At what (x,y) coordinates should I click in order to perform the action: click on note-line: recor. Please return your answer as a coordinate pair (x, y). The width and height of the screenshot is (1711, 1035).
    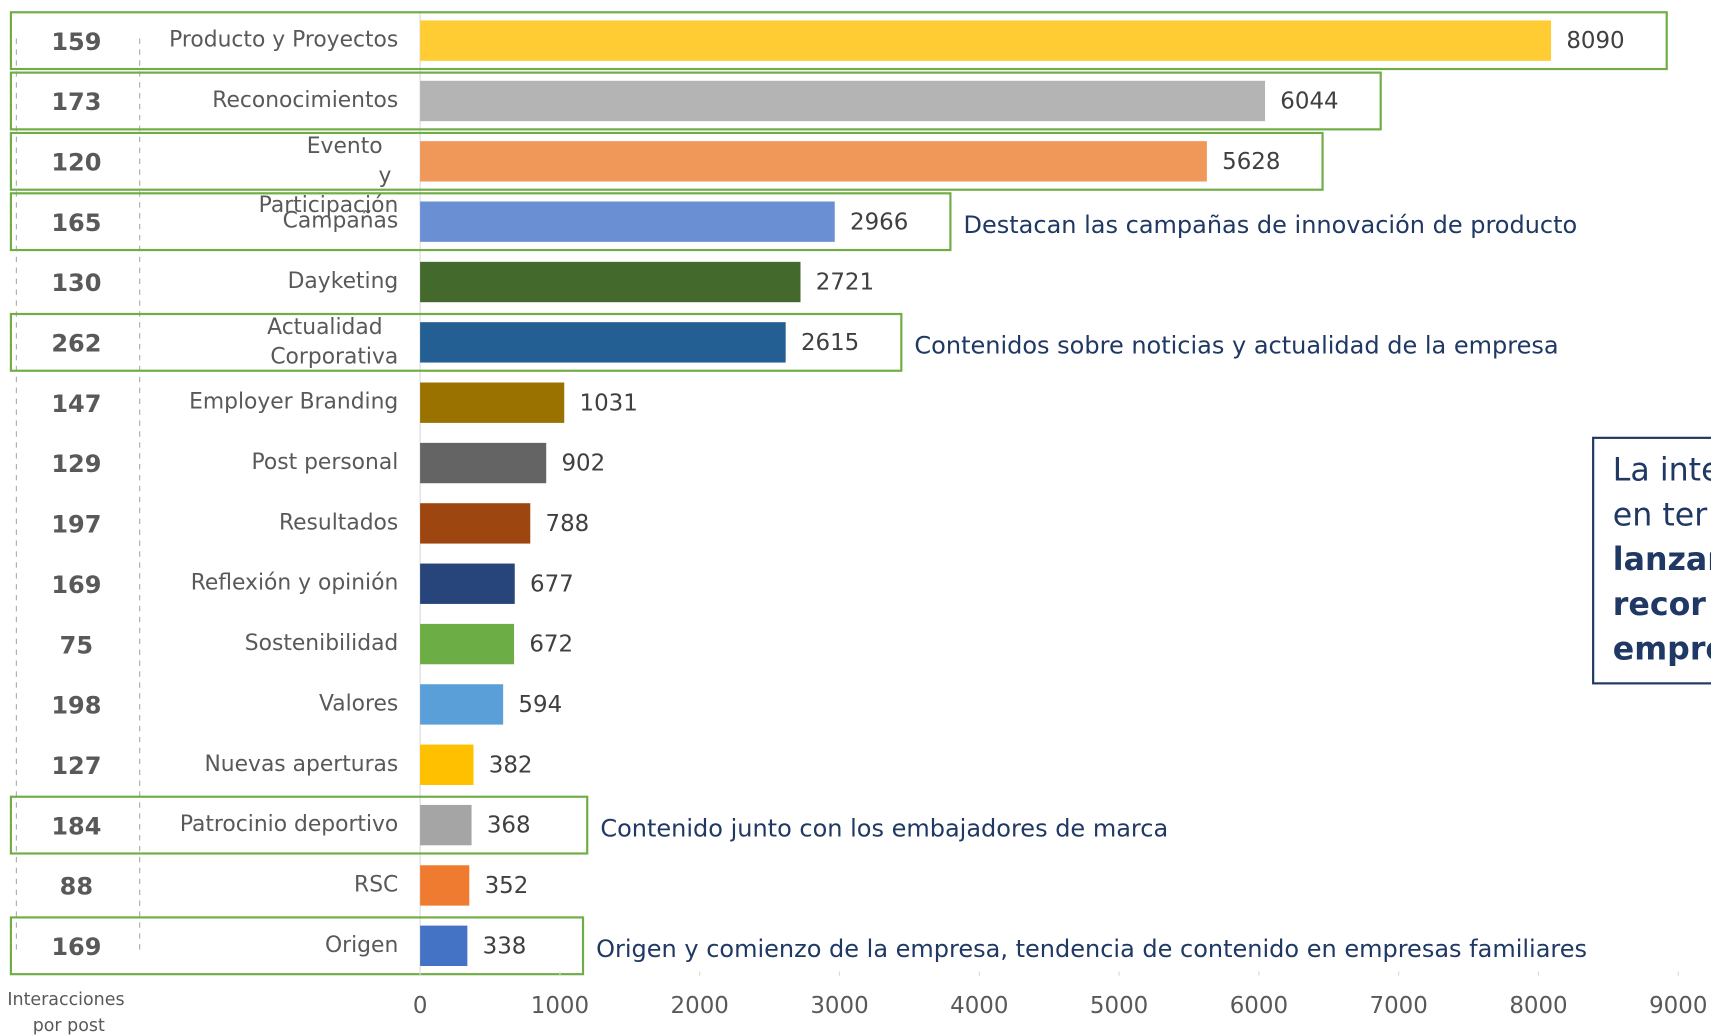
    Looking at the image, I should click on (1660, 605).